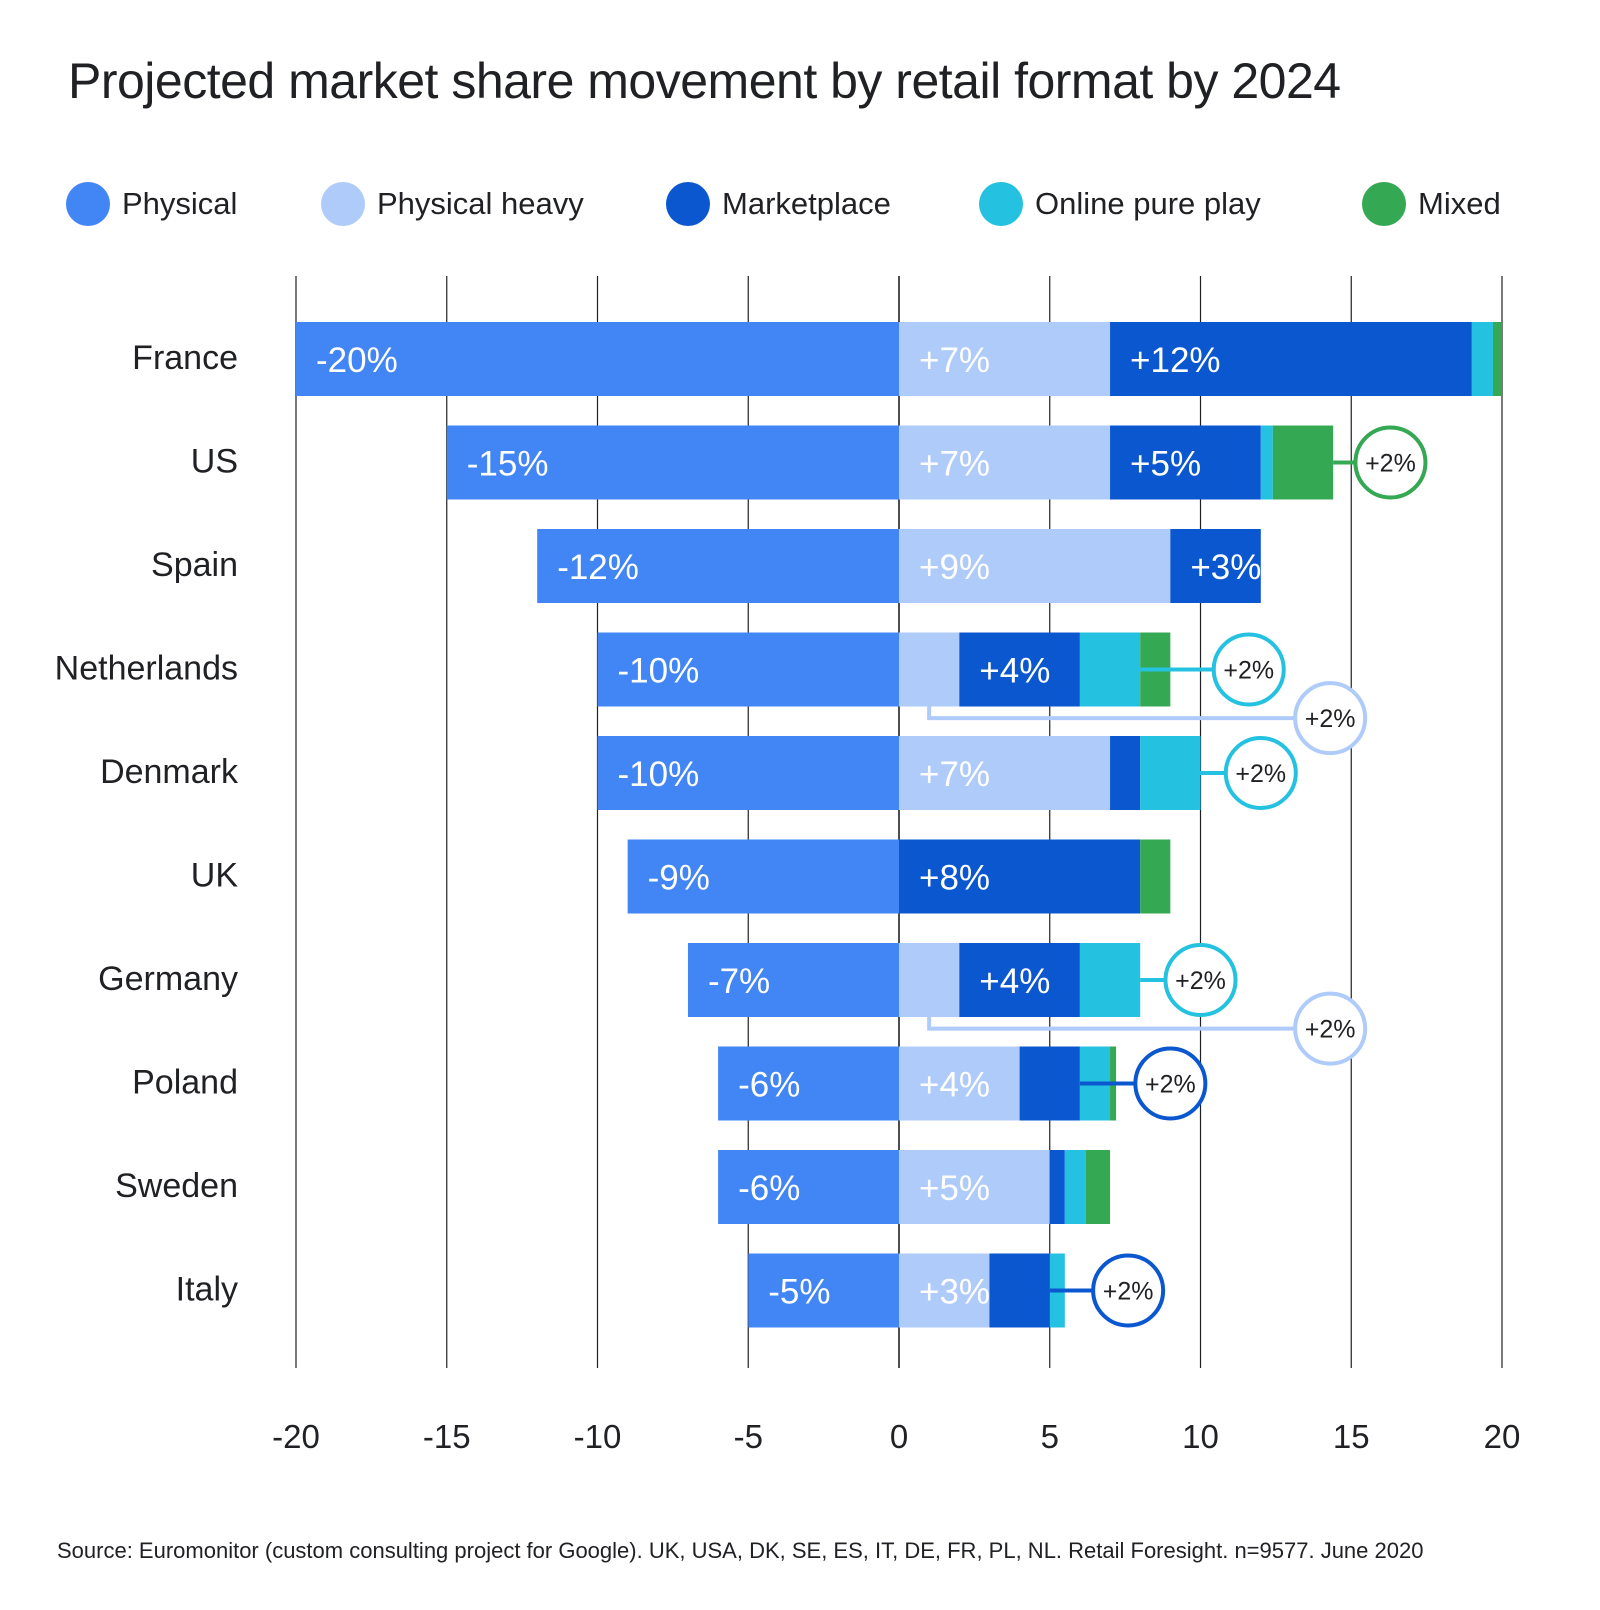  I want to click on data-label-physical-france: -20%, so click(357, 360).